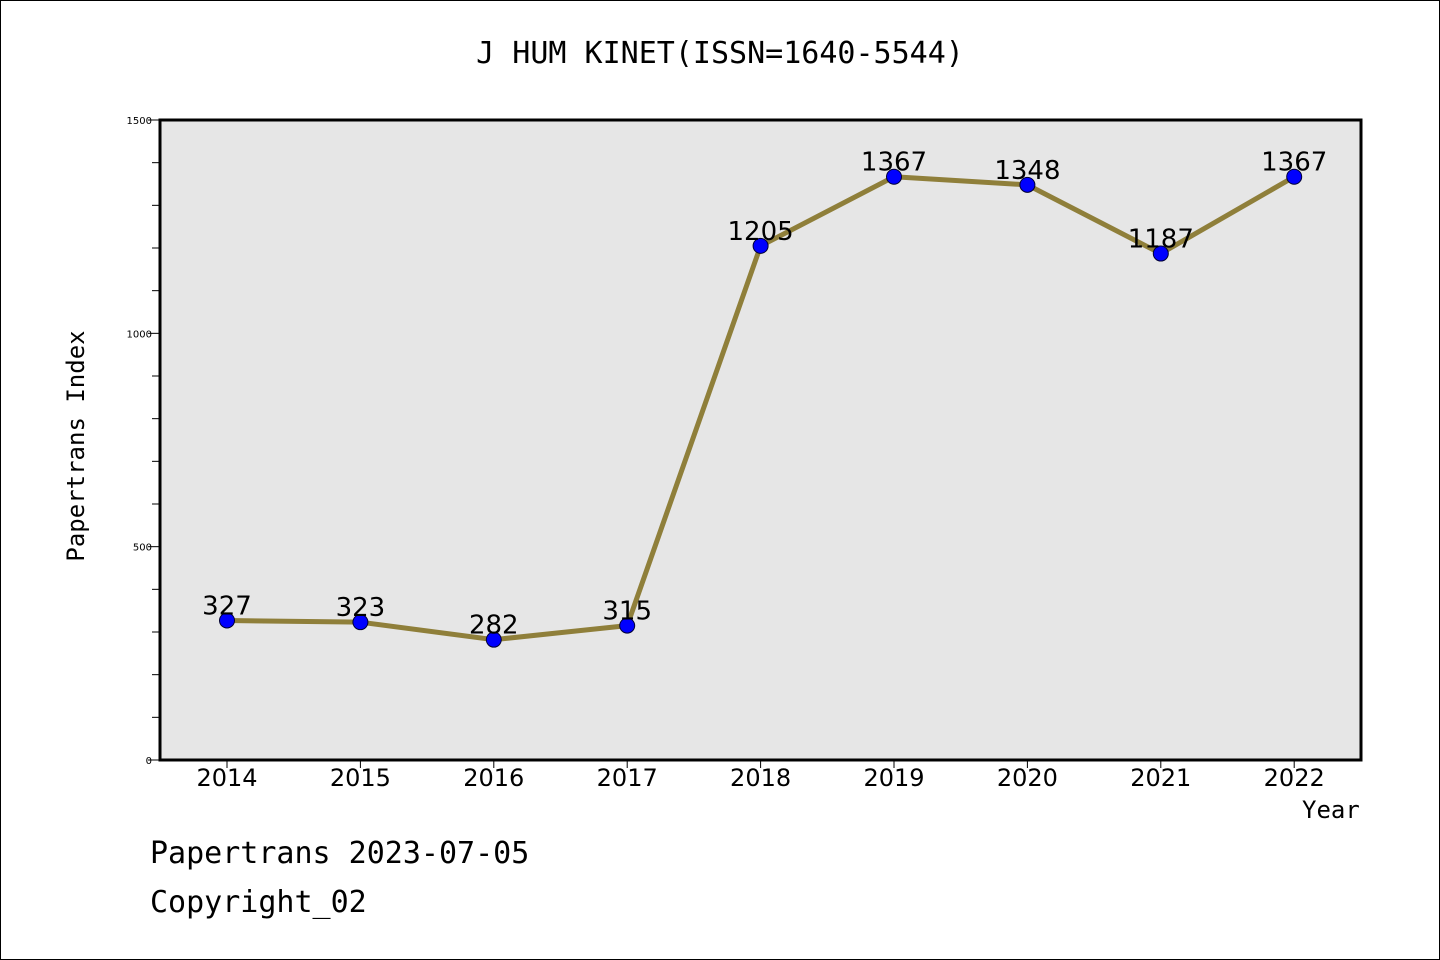  Describe the element at coordinates (893, 778) in the screenshot. I see `x-tick-label: 2019` at that location.